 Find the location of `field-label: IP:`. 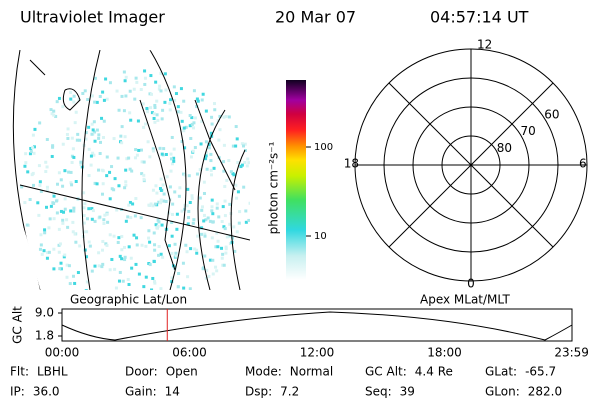

field-label: IP: is located at coordinates (17, 392).